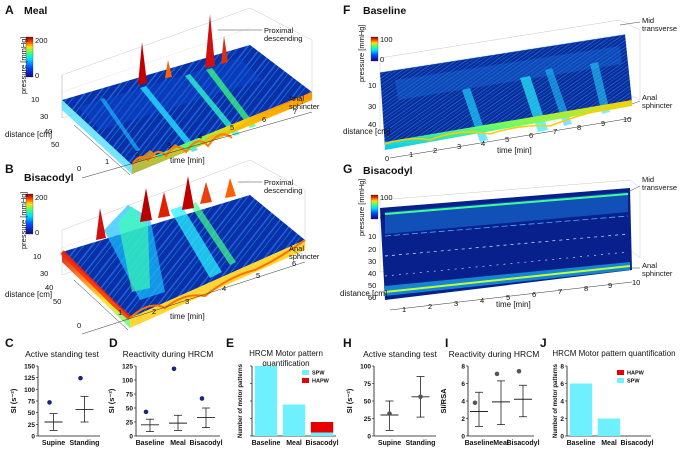 Image resolution: width=685 pixels, height=453 pixels. Describe the element at coordinates (62, 354) in the screenshot. I see `chart-title-C: Active standing test` at that location.